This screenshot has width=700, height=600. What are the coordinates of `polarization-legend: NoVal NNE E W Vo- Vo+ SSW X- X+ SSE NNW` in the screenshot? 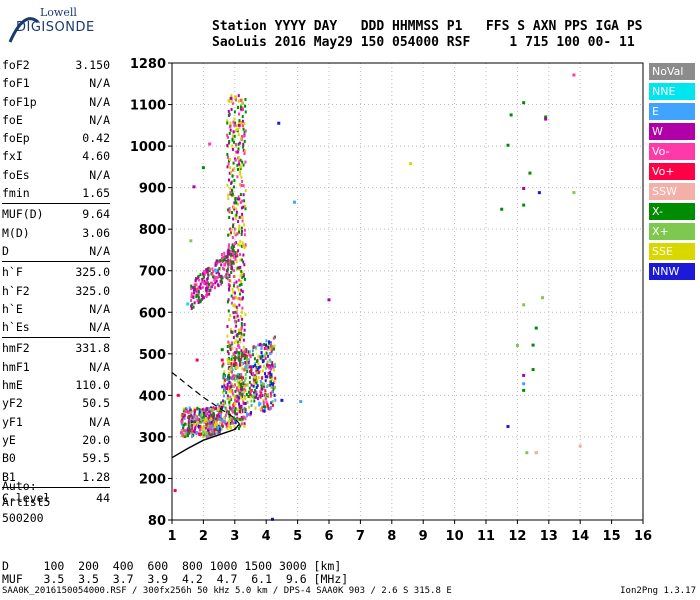 It's located at (672, 173).